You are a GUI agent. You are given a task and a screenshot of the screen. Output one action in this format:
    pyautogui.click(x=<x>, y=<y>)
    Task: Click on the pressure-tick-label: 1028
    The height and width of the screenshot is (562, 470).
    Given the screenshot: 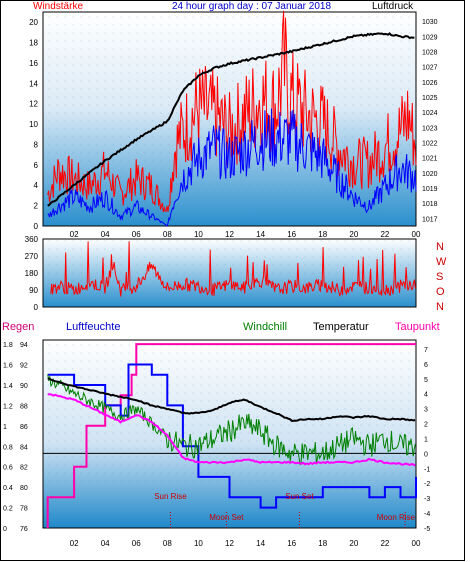 What is the action you would take?
    pyautogui.click(x=430, y=52)
    